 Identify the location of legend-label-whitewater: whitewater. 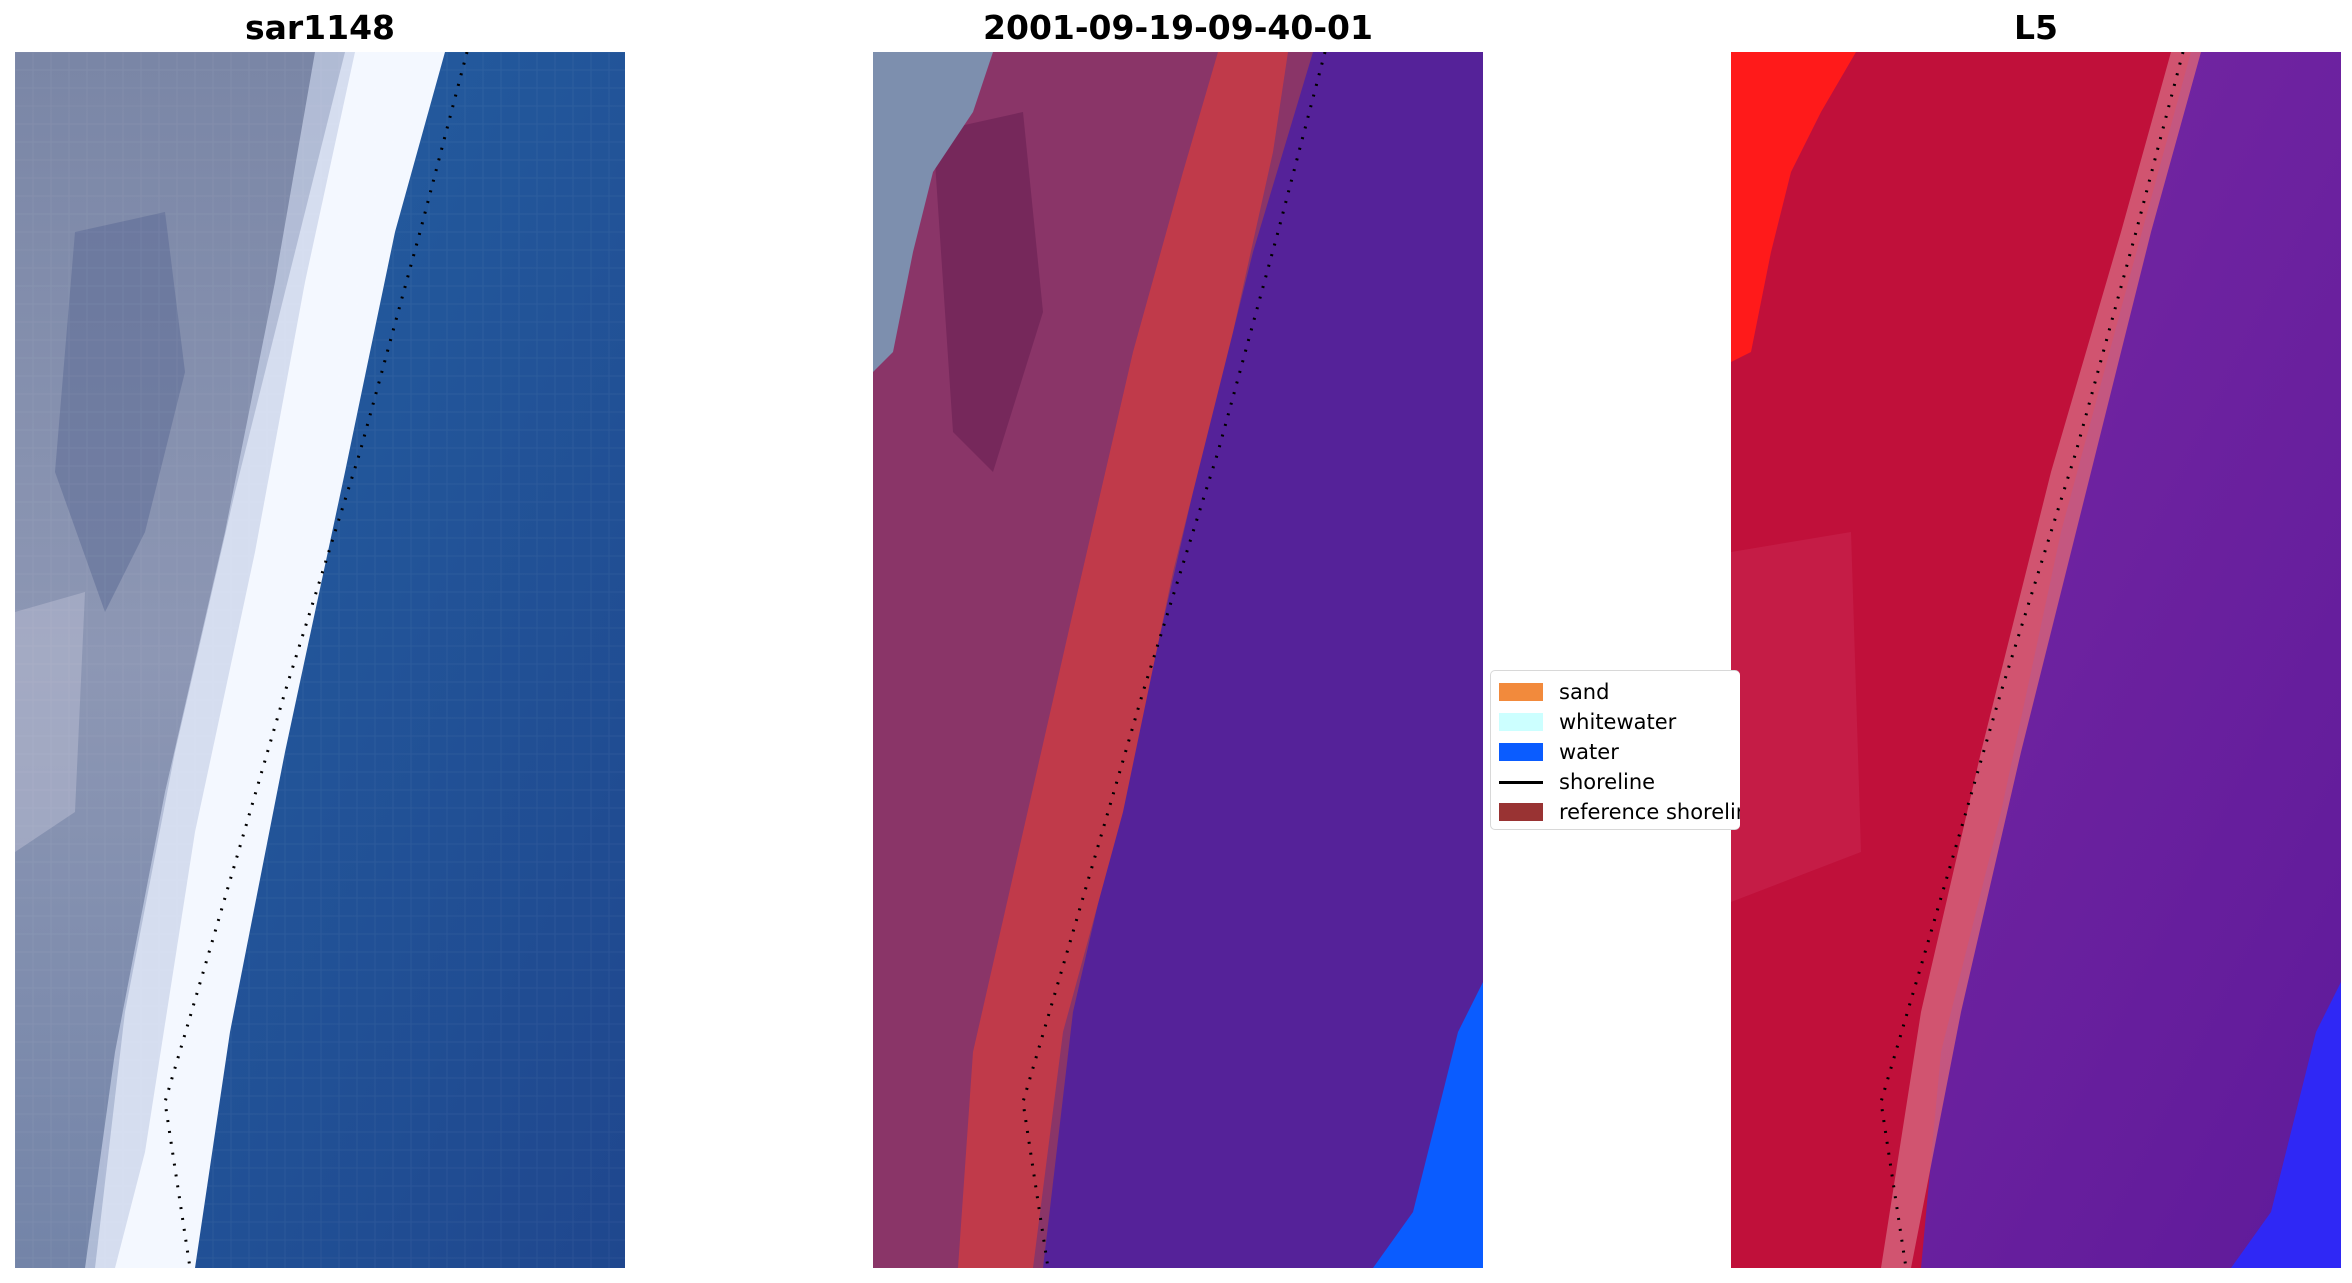
(1618, 722).